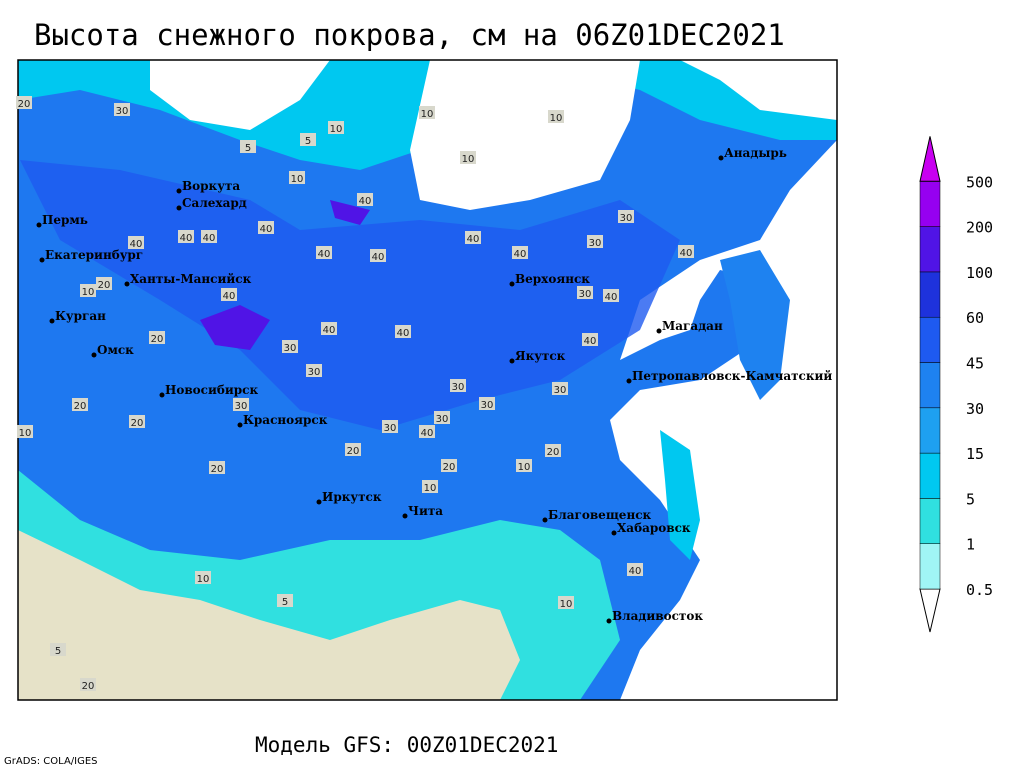 This screenshot has width=1024, height=768. Describe the element at coordinates (979, 182) in the screenshot. I see `legend-label: 500` at that location.